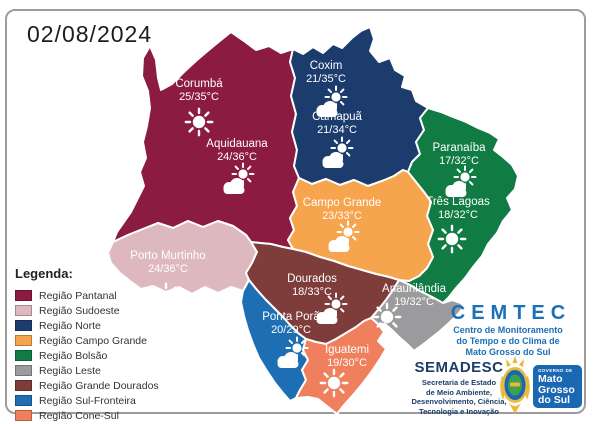 Image resolution: width=600 pixels, height=424 pixels. I want to click on legend-item: Região Grande Dourados, so click(87, 385).